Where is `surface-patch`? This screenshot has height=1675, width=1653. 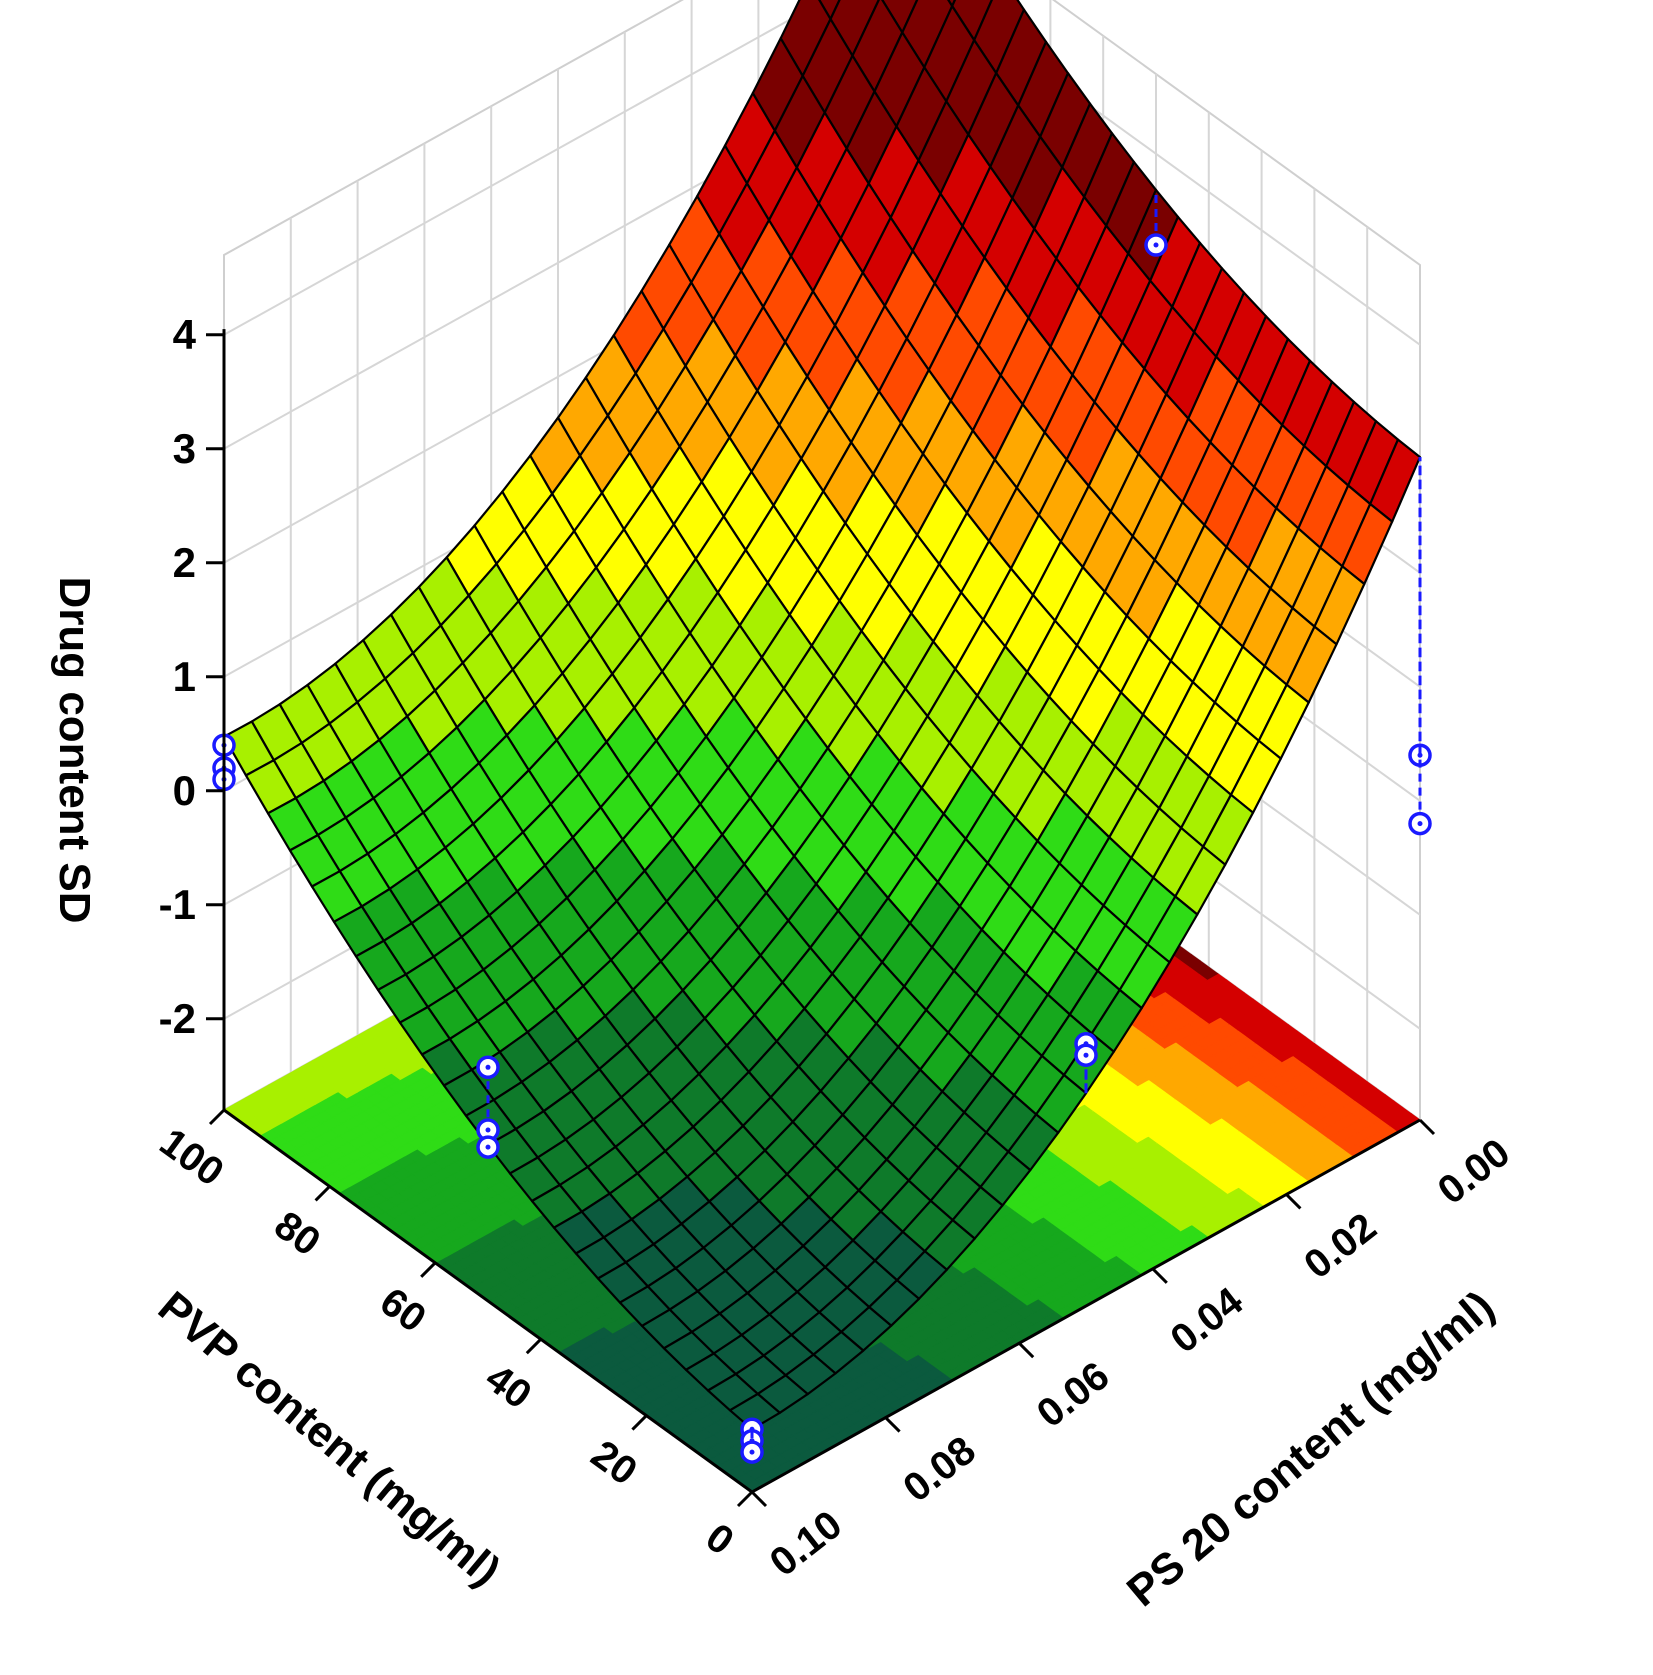 surface-patch is located at coordinates (829, 10).